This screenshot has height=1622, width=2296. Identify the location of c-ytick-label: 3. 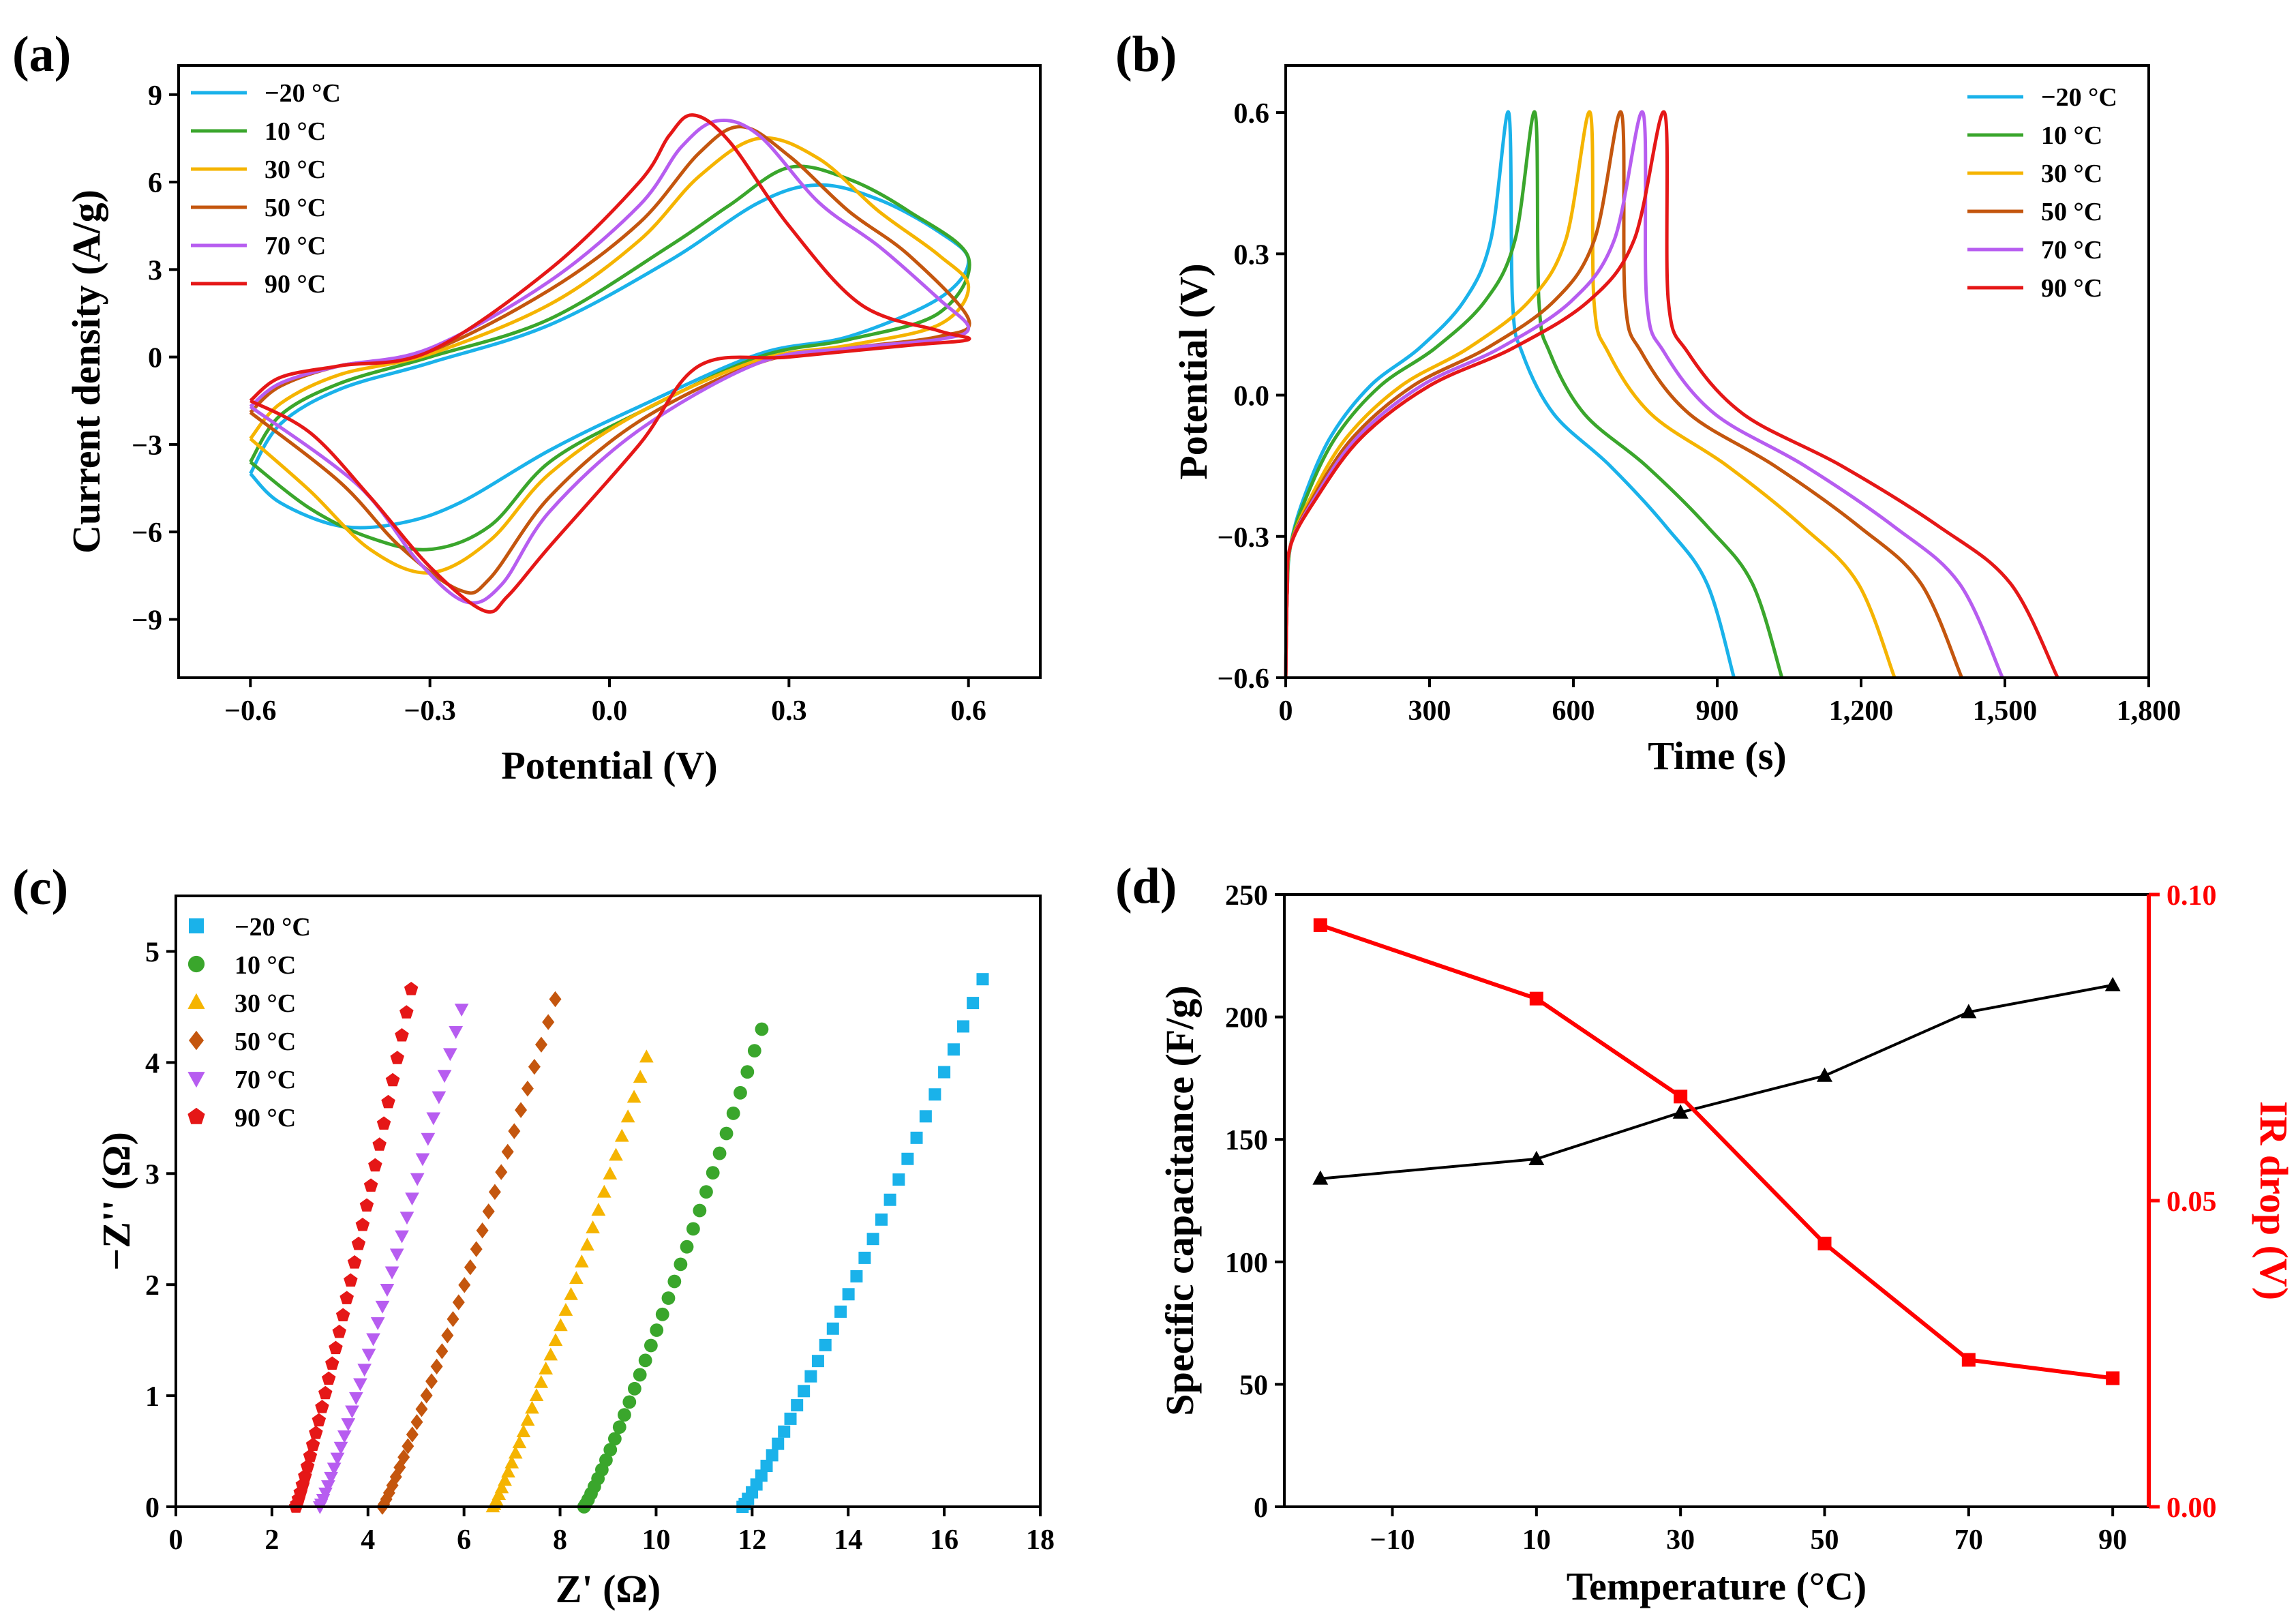
(152, 1174).